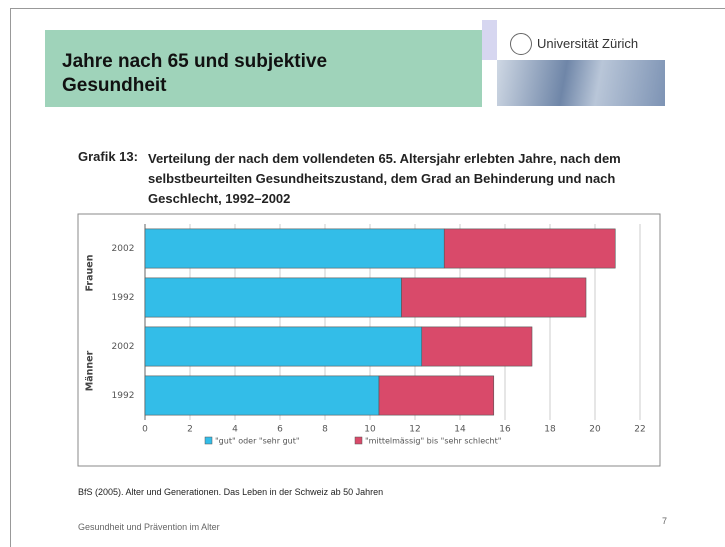 The image size is (725, 547). I want to click on x-tick-label: 16, so click(505, 430).